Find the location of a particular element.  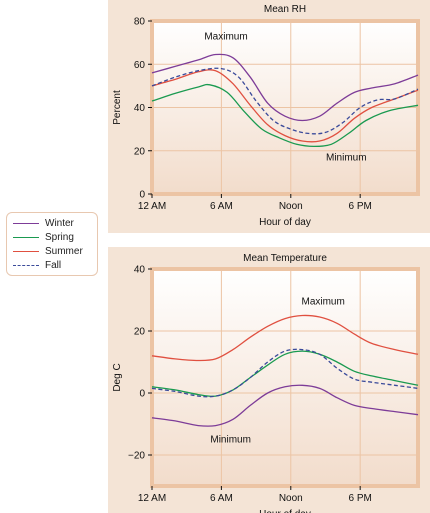

legend: Winter Spring Summer Fall is located at coordinates (52, 244).